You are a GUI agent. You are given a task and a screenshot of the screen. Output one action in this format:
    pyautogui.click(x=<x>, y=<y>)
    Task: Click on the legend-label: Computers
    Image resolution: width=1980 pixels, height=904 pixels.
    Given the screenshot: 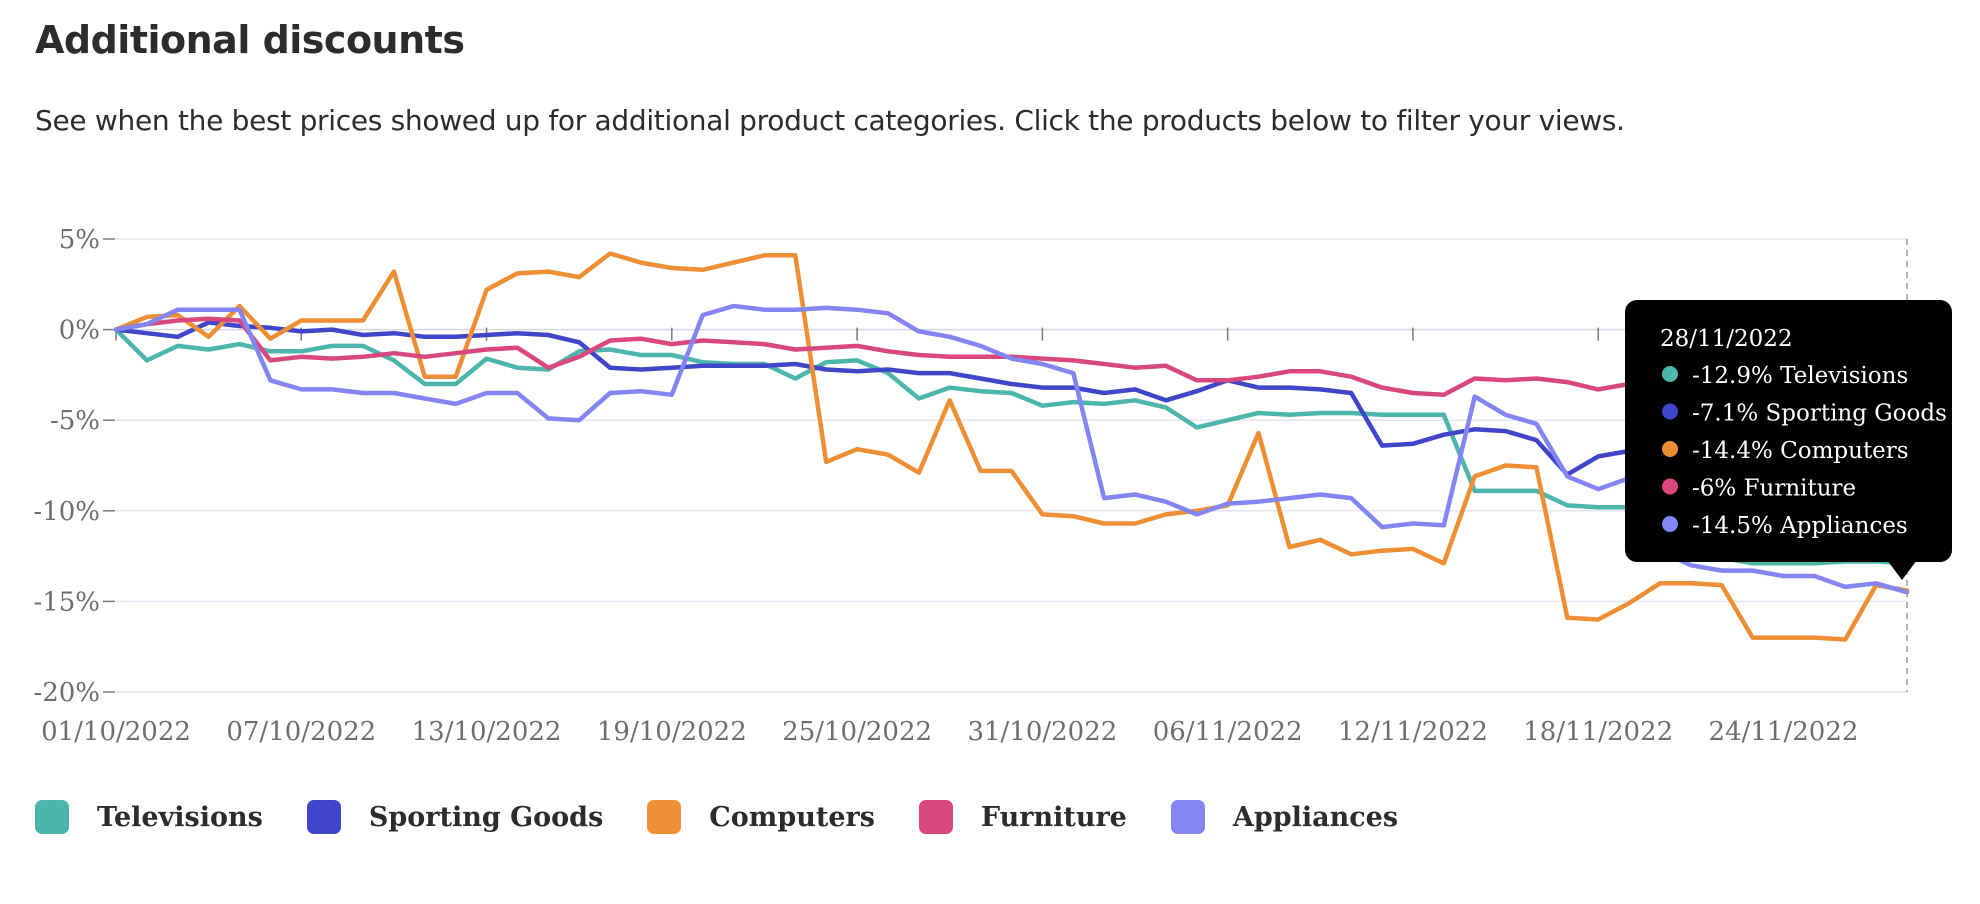 What is the action you would take?
    pyautogui.click(x=792, y=817)
    